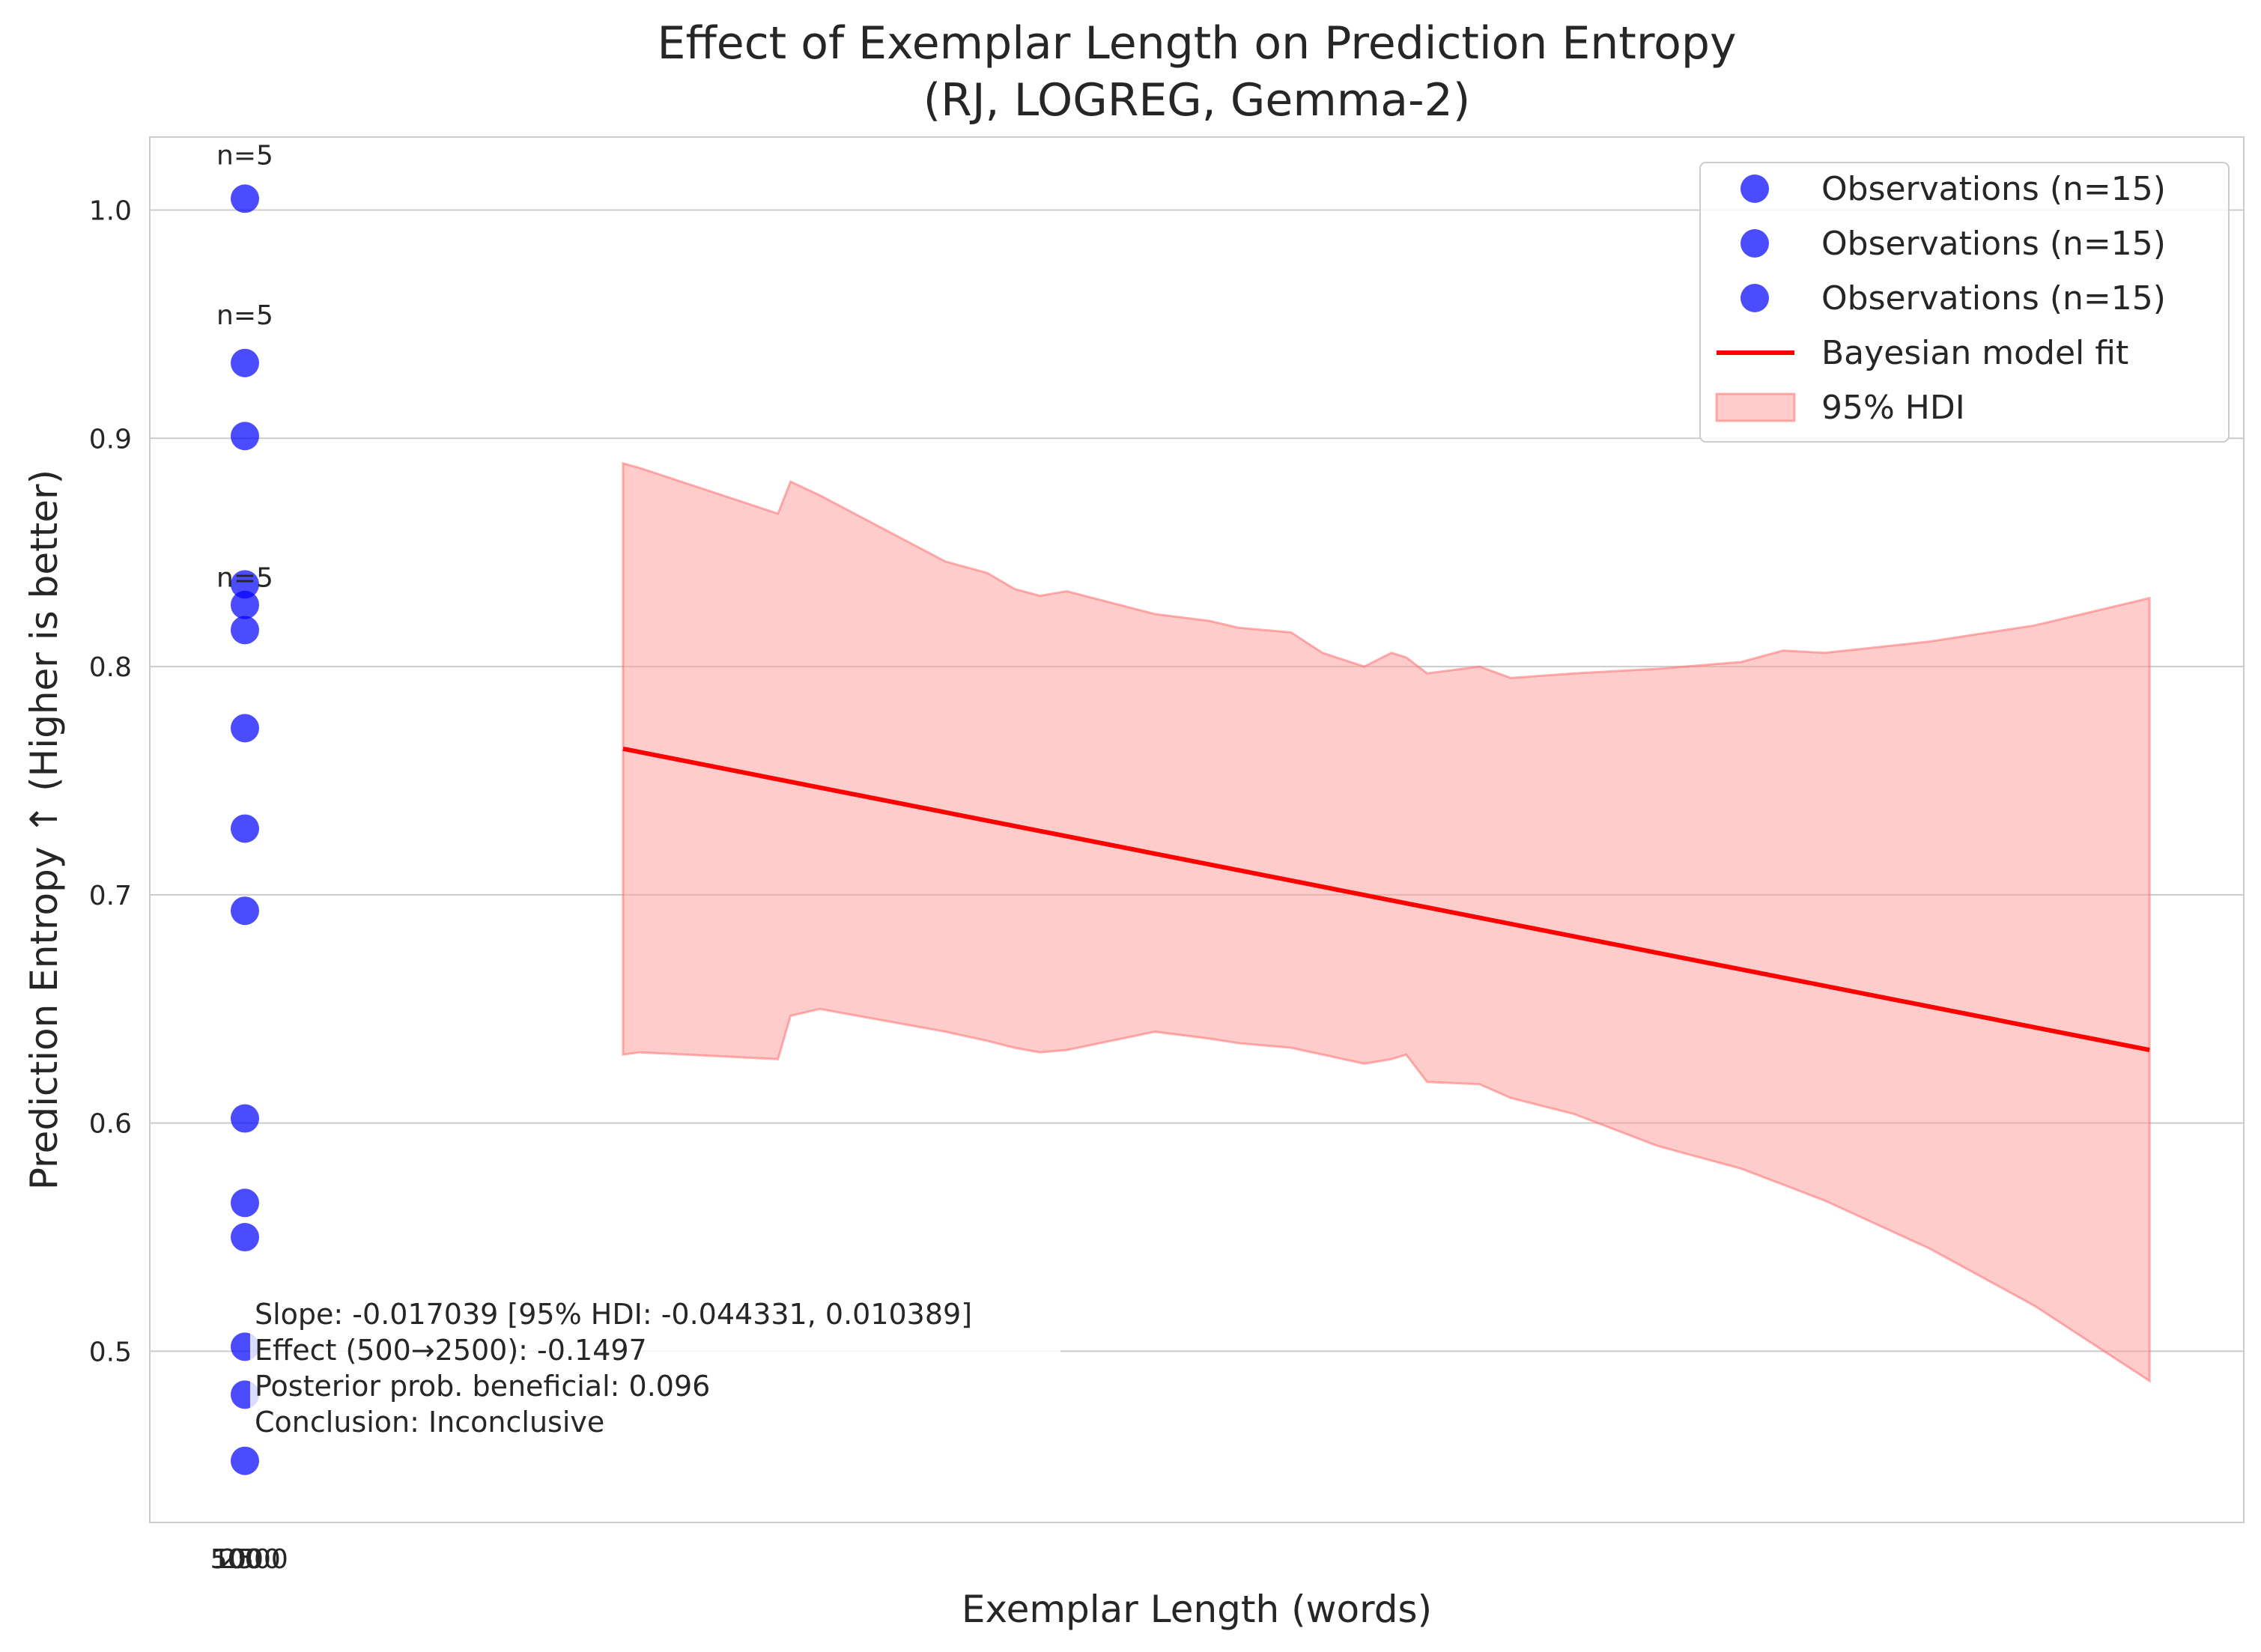 Image resolution: width=2261 pixels, height=1652 pixels. Describe the element at coordinates (44, 830) in the screenshot. I see `y-axis-label: Prediction Entropy ↑ (Higher is better)` at that location.